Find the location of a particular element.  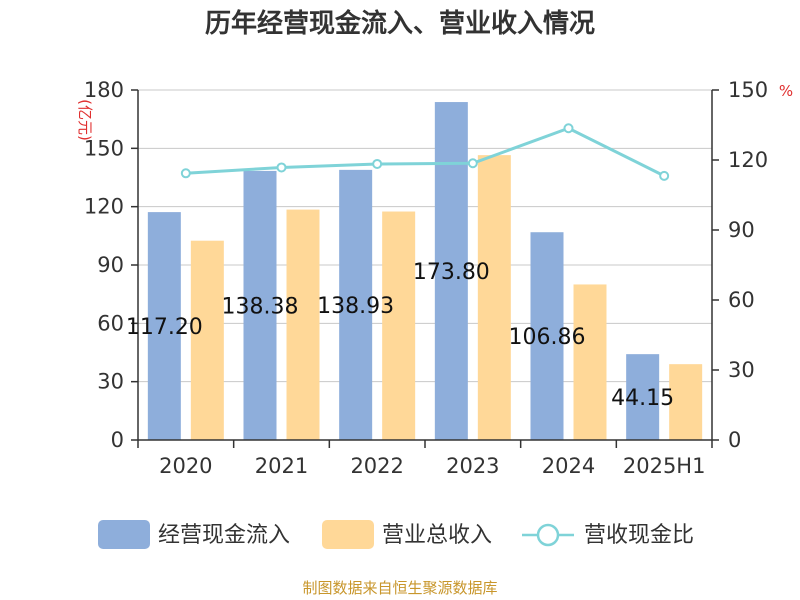

ratio-line is located at coordinates (425, 152).